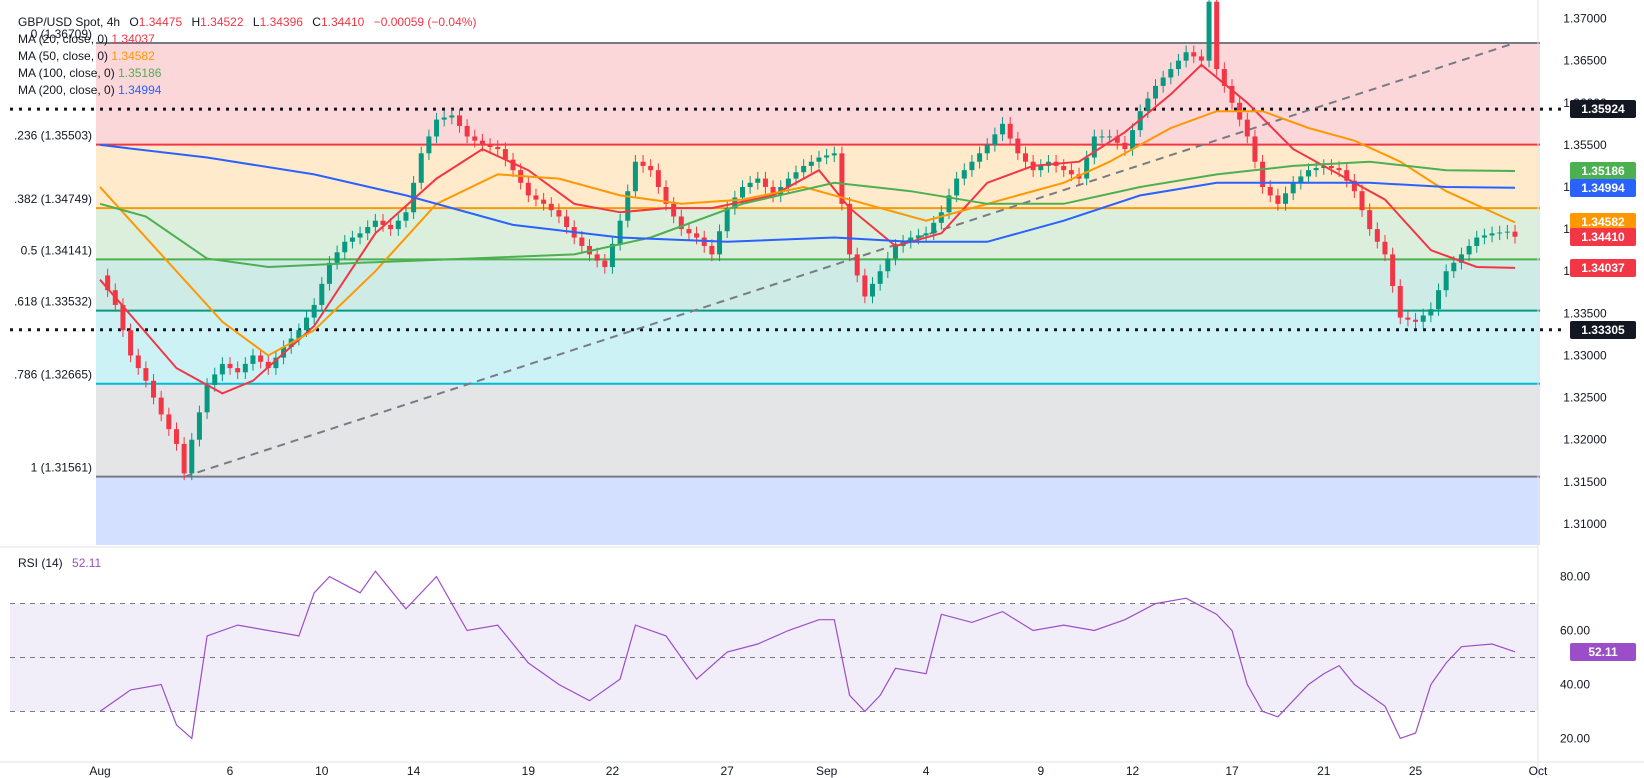  I want to click on rsi-label: RSI (14), so click(40, 563).